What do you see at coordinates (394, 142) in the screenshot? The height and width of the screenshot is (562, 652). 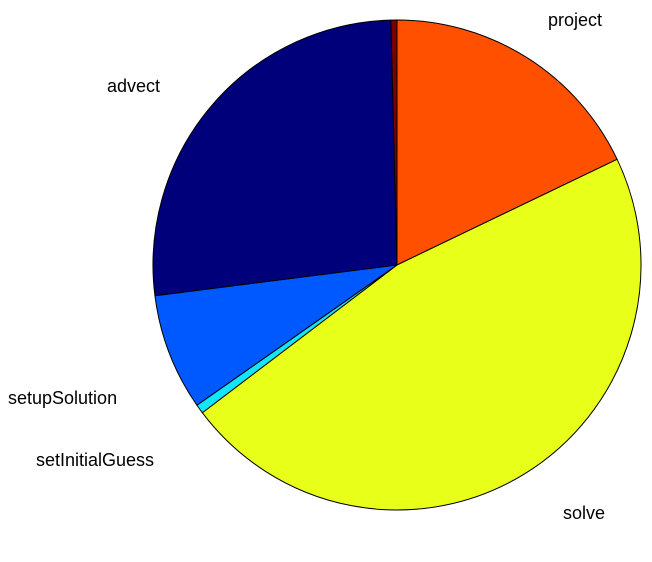 I see `pie-slice-unlabeled` at bounding box center [394, 142].